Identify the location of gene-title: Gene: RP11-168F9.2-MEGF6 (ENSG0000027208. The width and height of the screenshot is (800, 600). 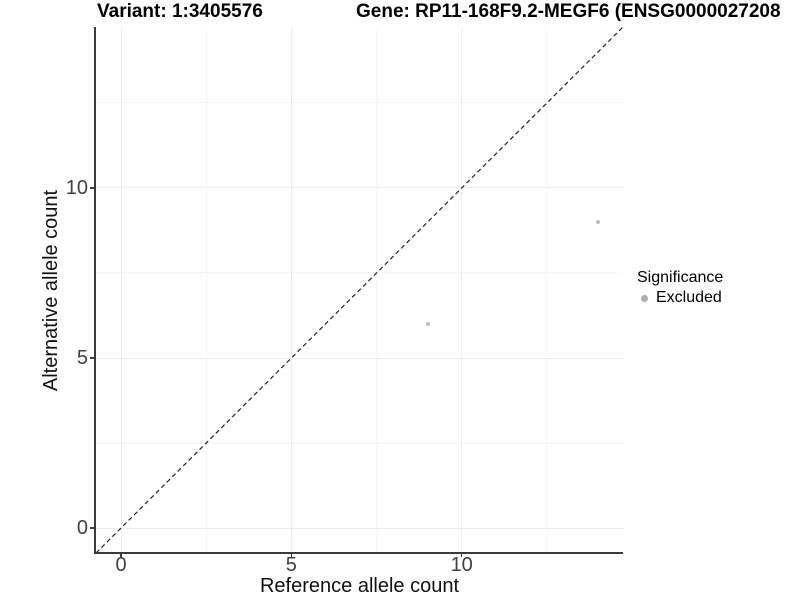
(568, 11).